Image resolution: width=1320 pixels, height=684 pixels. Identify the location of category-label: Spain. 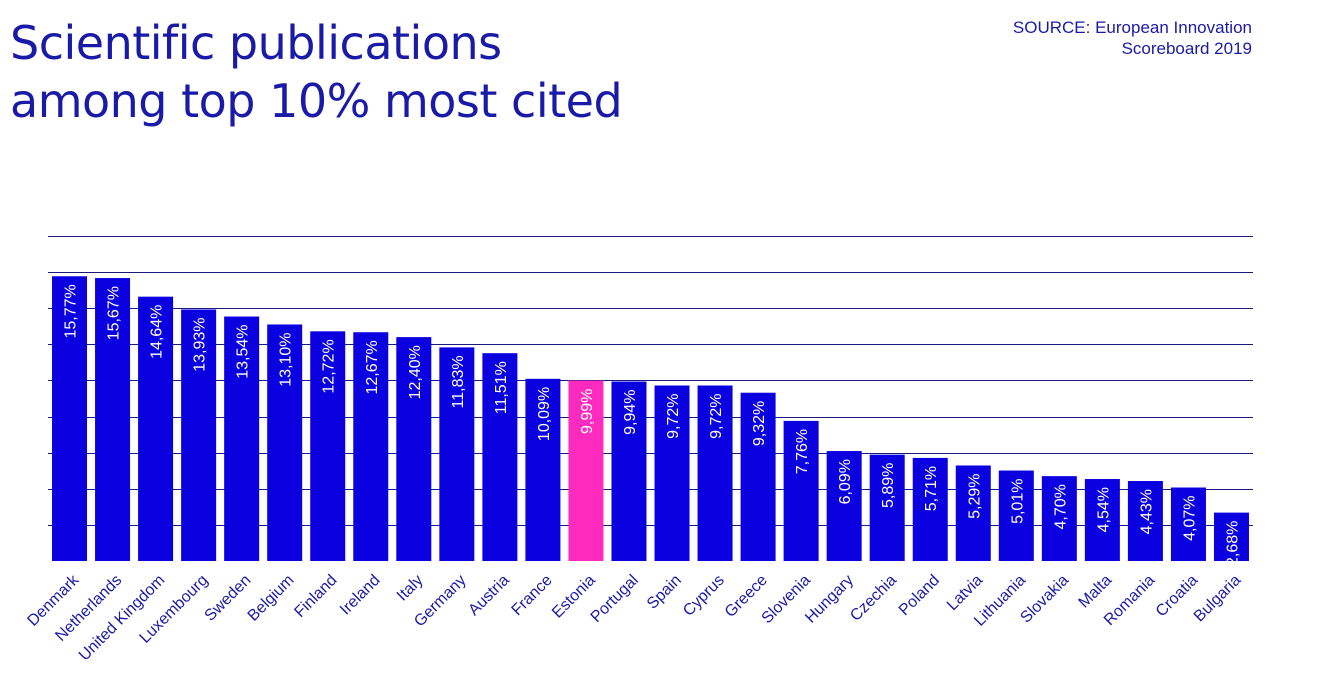
(664, 592).